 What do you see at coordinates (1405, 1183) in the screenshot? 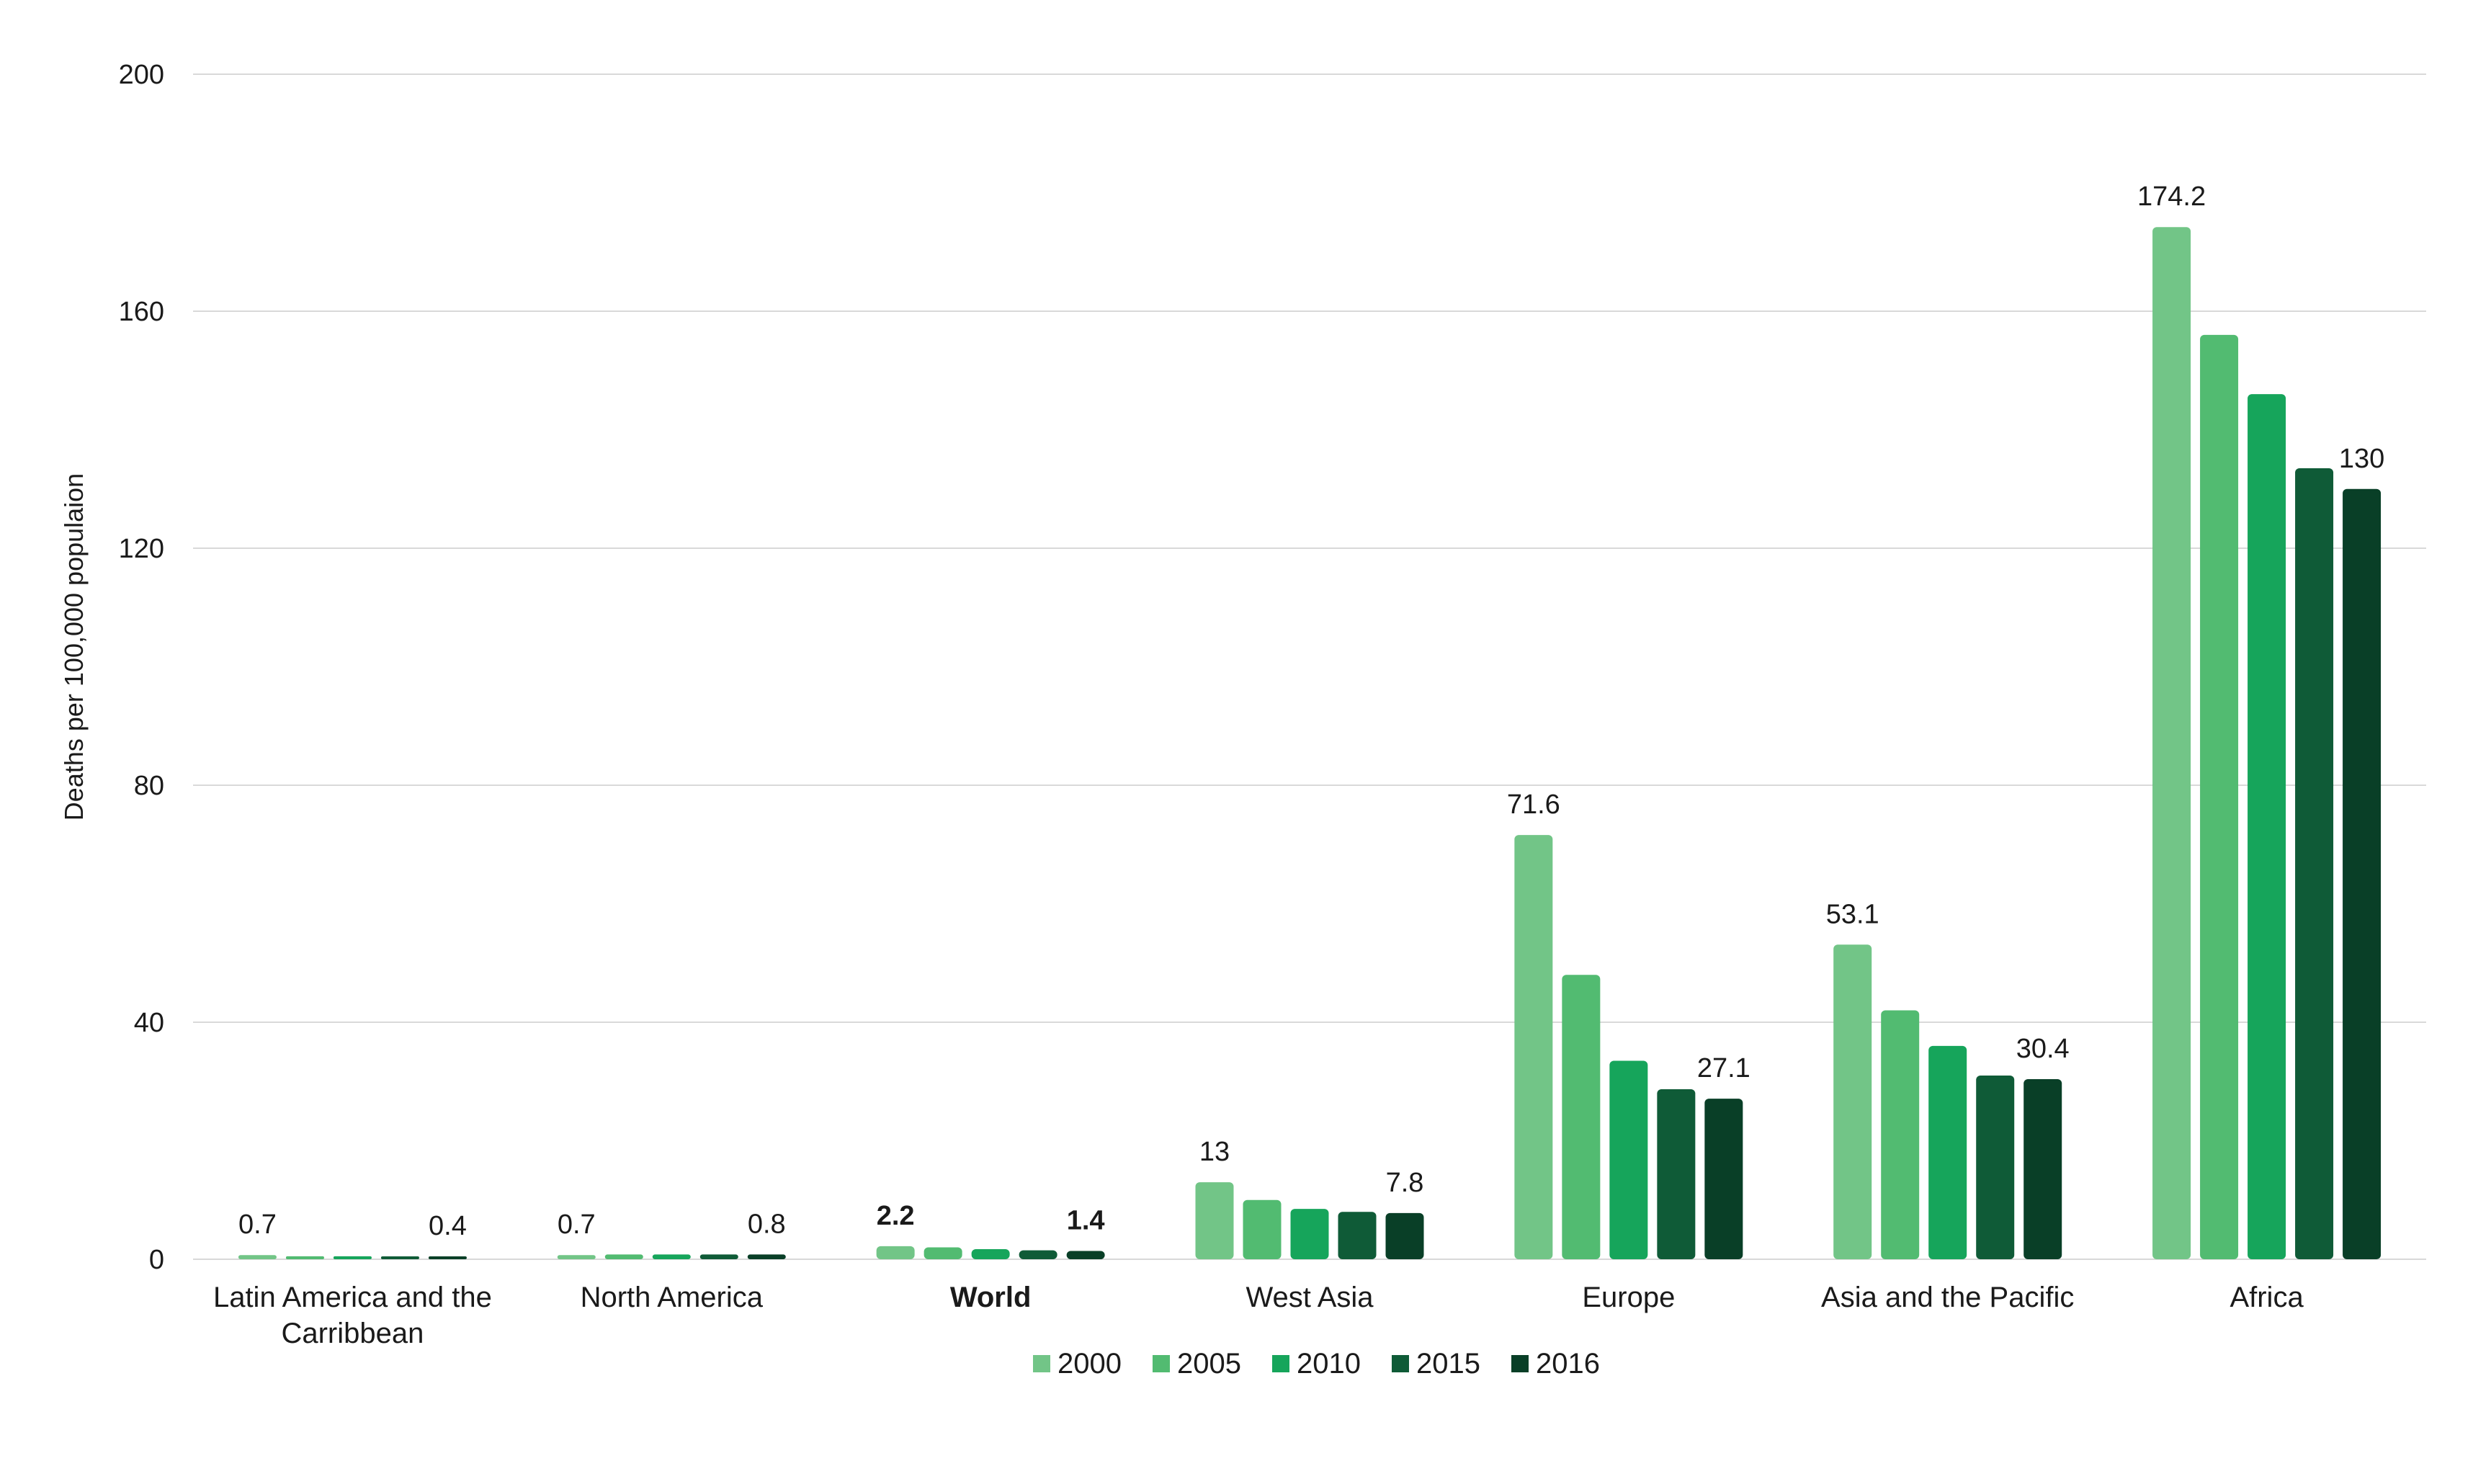
I see `data-label: 7.8` at bounding box center [1405, 1183].